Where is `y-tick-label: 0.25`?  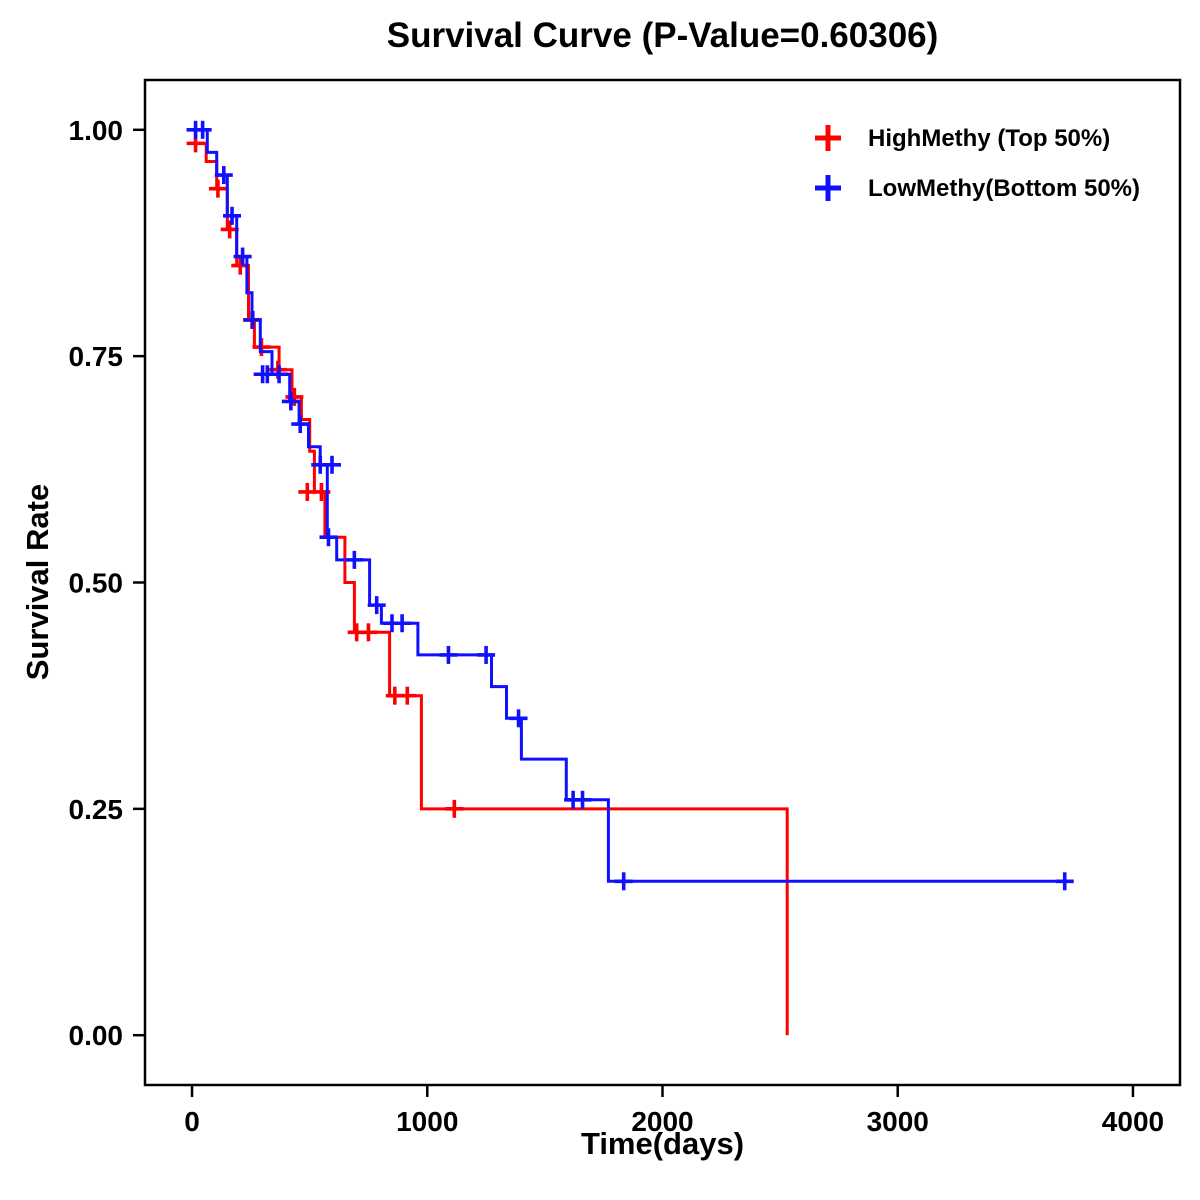
y-tick-label: 0.25 is located at coordinates (96, 809).